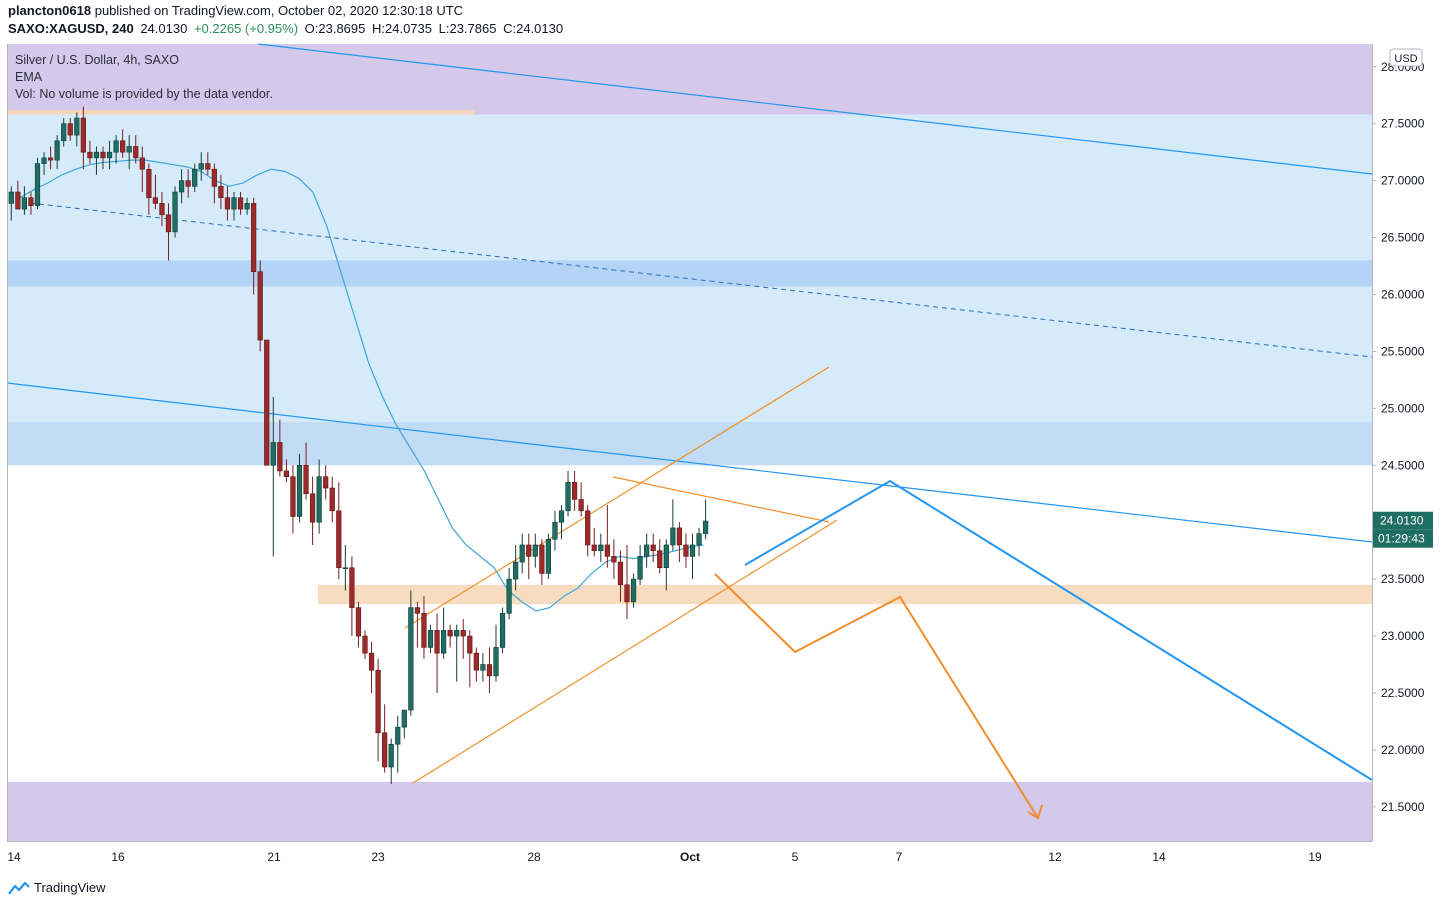 This screenshot has height=907, width=1445. I want to click on author-name: plancton0618, so click(50, 10).